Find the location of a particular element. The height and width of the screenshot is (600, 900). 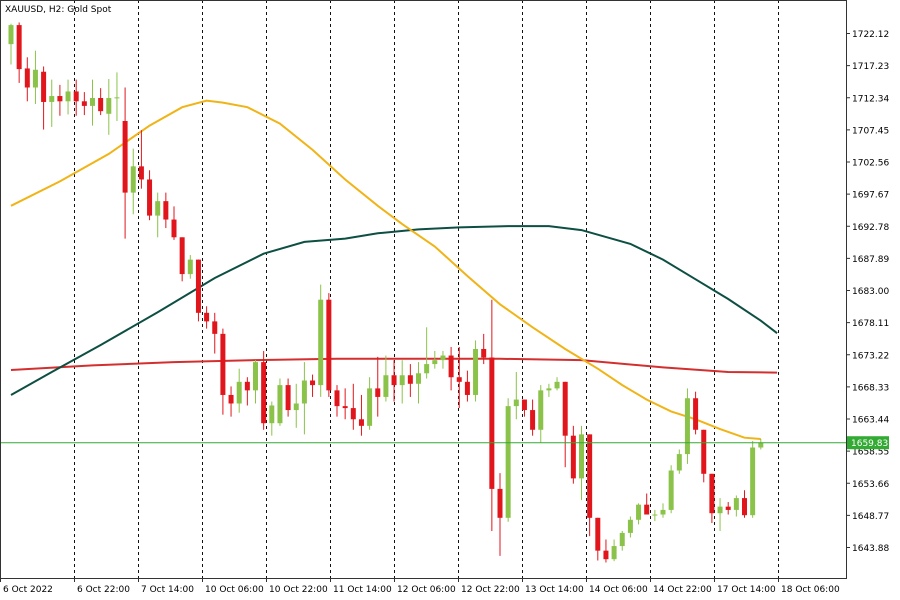

x-tick-label: 6 Oct 22:00 is located at coordinates (103, 590).